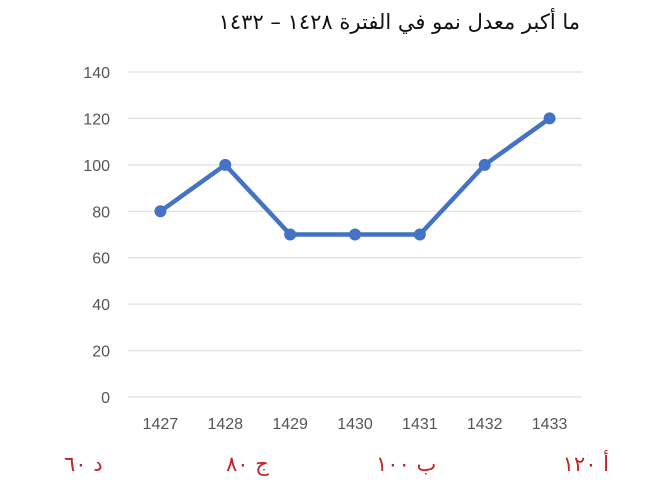  Describe the element at coordinates (290, 424) in the screenshot. I see `x-tick-label-1429: 1429` at that location.